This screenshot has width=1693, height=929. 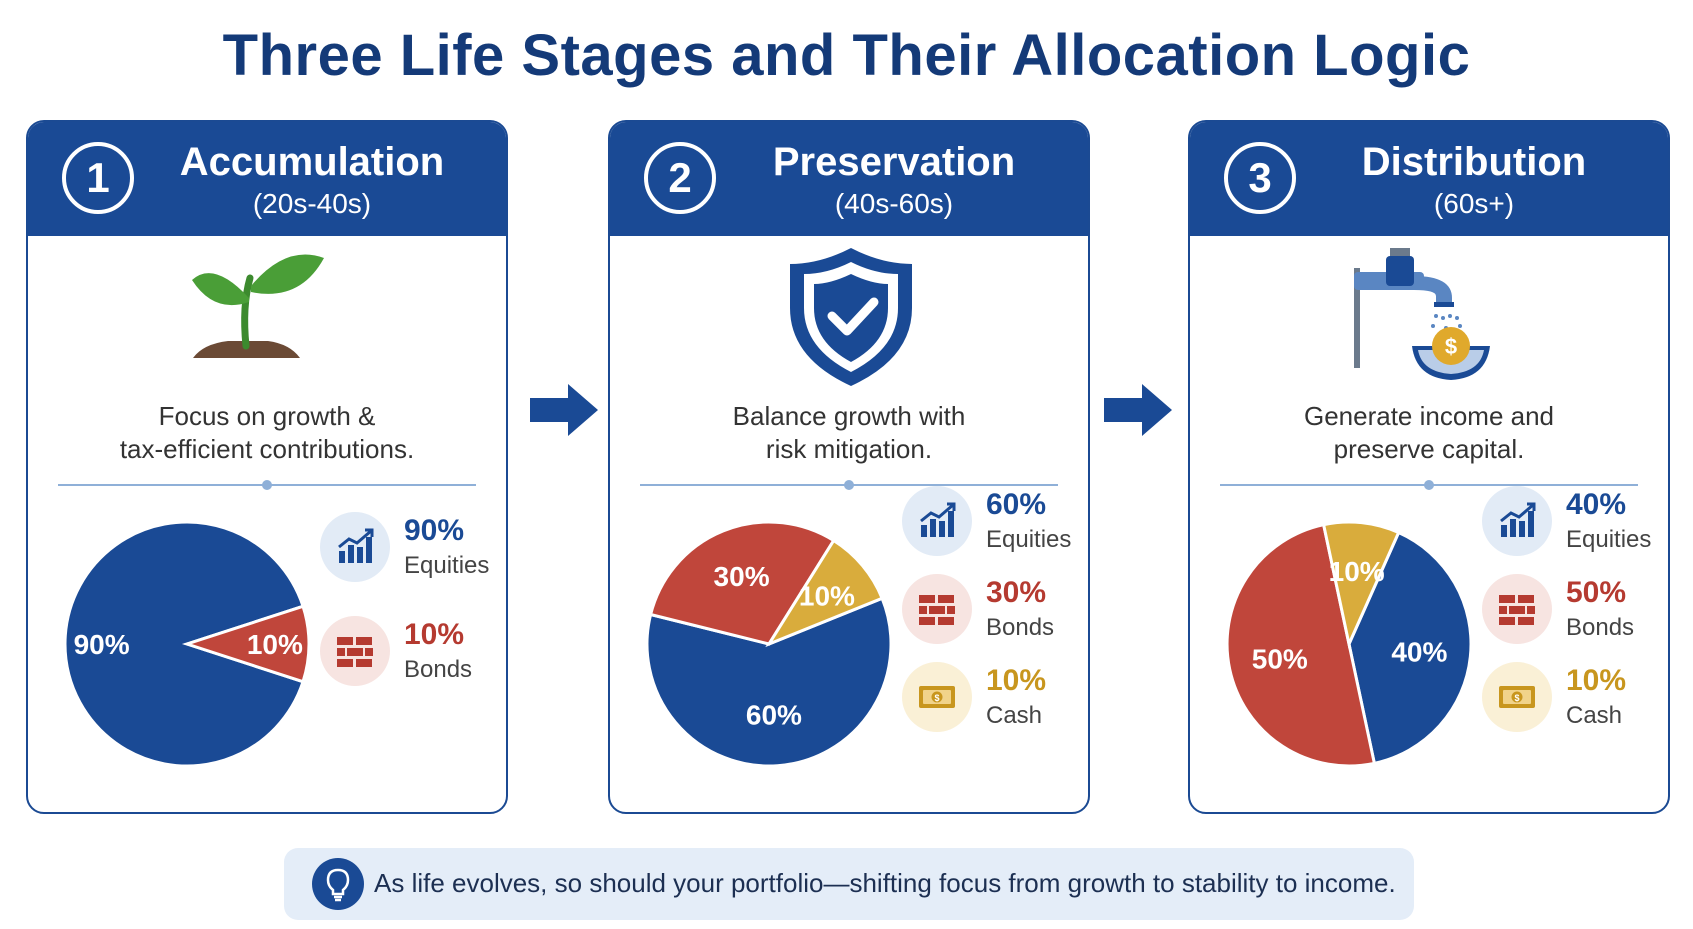 I want to click on stage-number: 3, so click(x=1260, y=178).